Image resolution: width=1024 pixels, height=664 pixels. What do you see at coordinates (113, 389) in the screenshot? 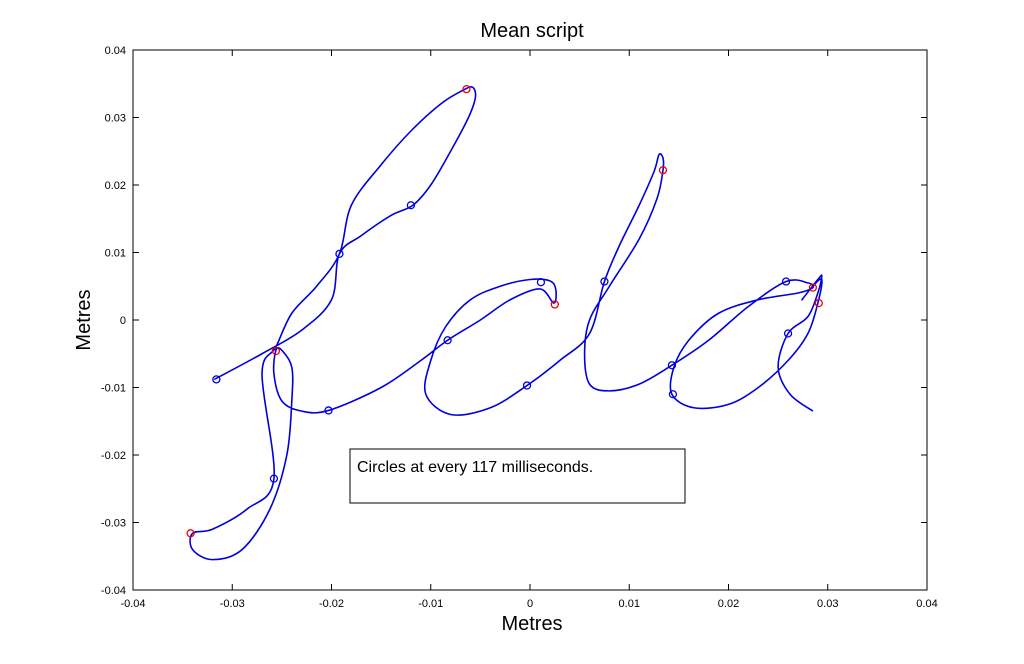
I see `y-tick-label: -0.01` at bounding box center [113, 389].